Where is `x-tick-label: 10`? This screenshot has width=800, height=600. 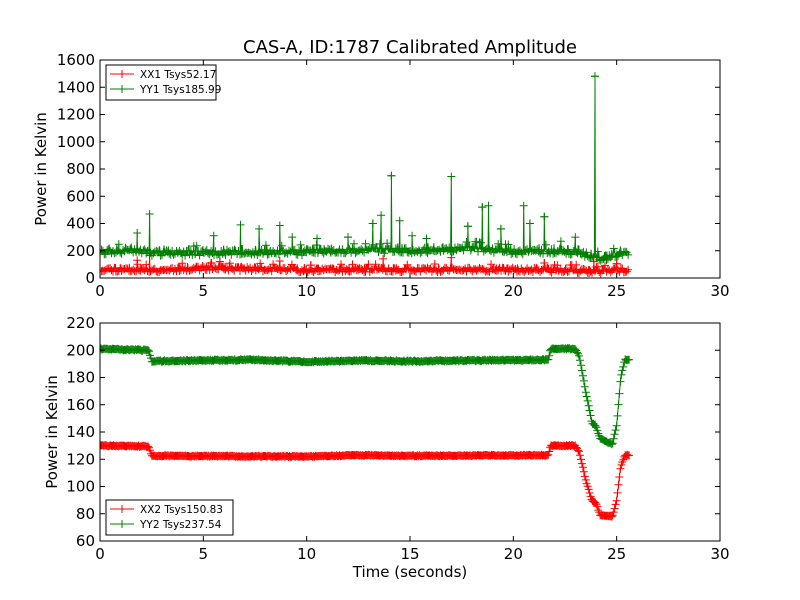
x-tick-label: 10 is located at coordinates (306, 291).